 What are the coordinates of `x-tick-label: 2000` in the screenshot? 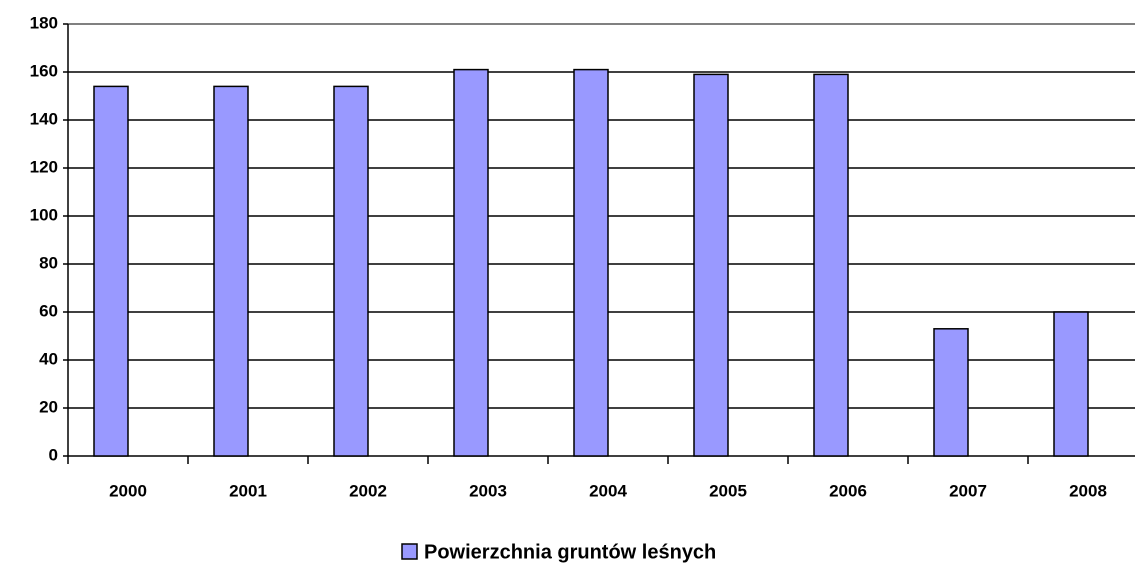 It's located at (128, 490).